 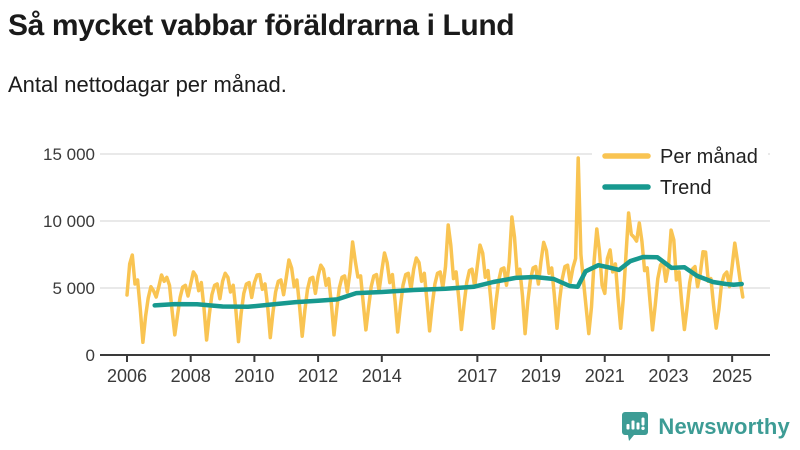 I want to click on newsworthy-logo-text: Newsworthy, so click(x=724, y=426).